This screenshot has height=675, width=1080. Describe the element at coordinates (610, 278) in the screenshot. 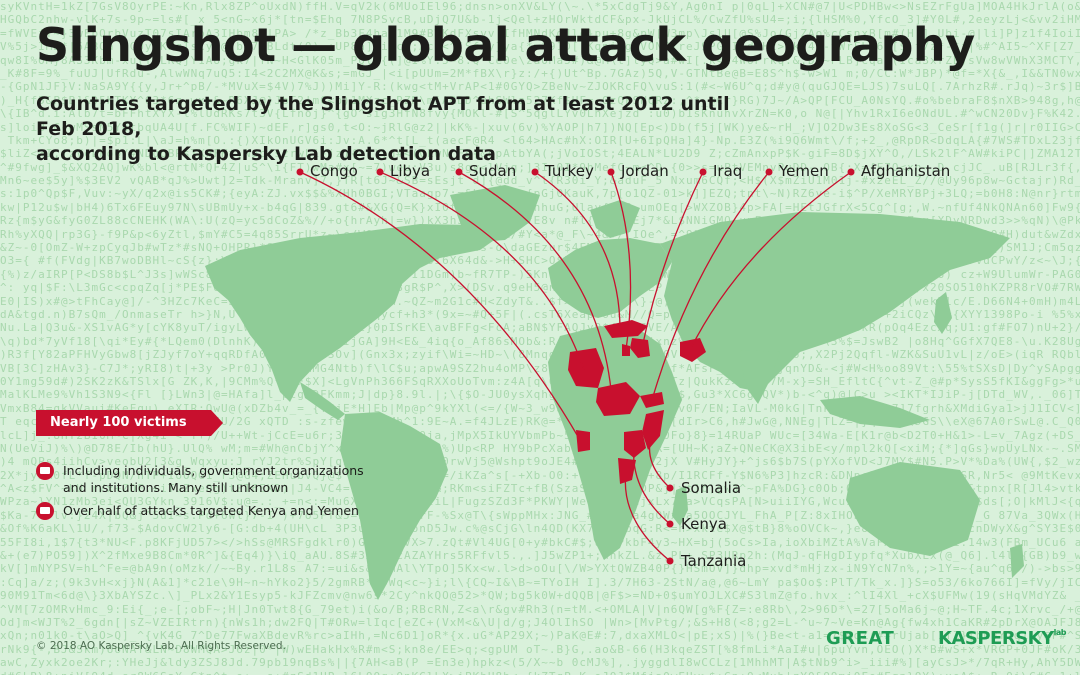

I see `europe` at that location.